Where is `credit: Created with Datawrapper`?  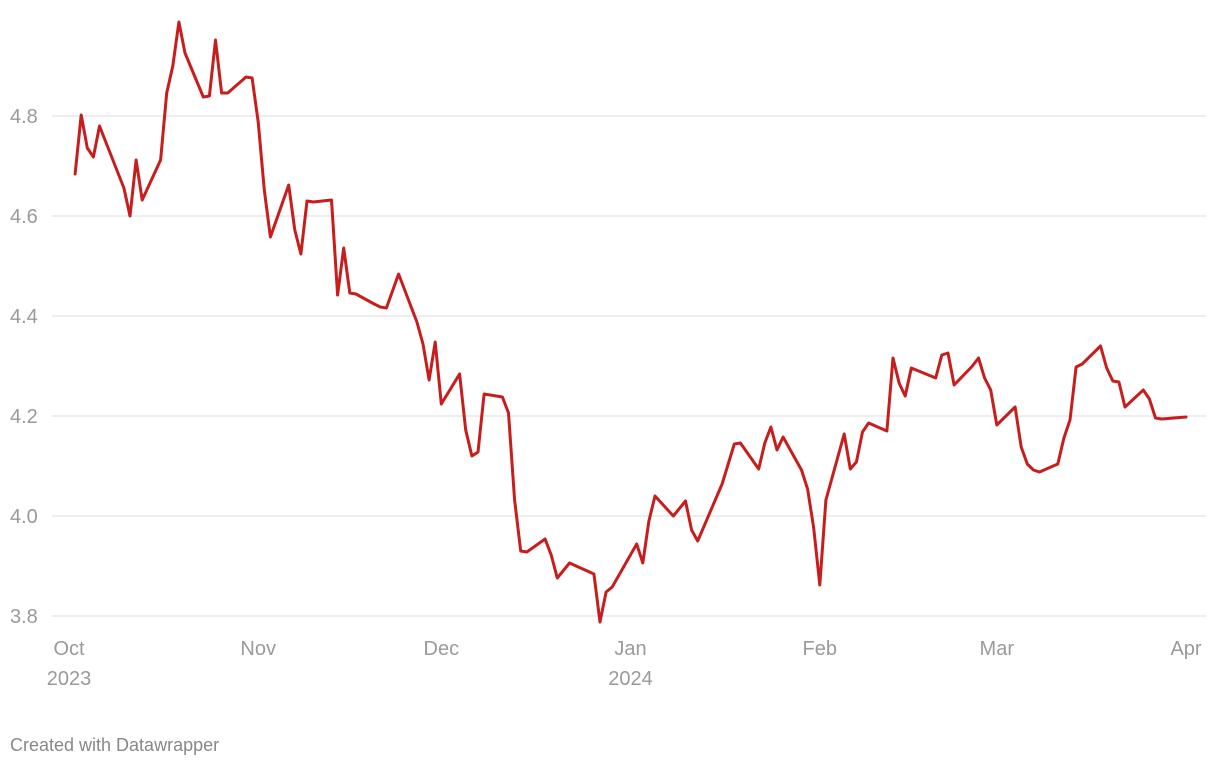
credit: Created with Datawrapper is located at coordinates (114, 745).